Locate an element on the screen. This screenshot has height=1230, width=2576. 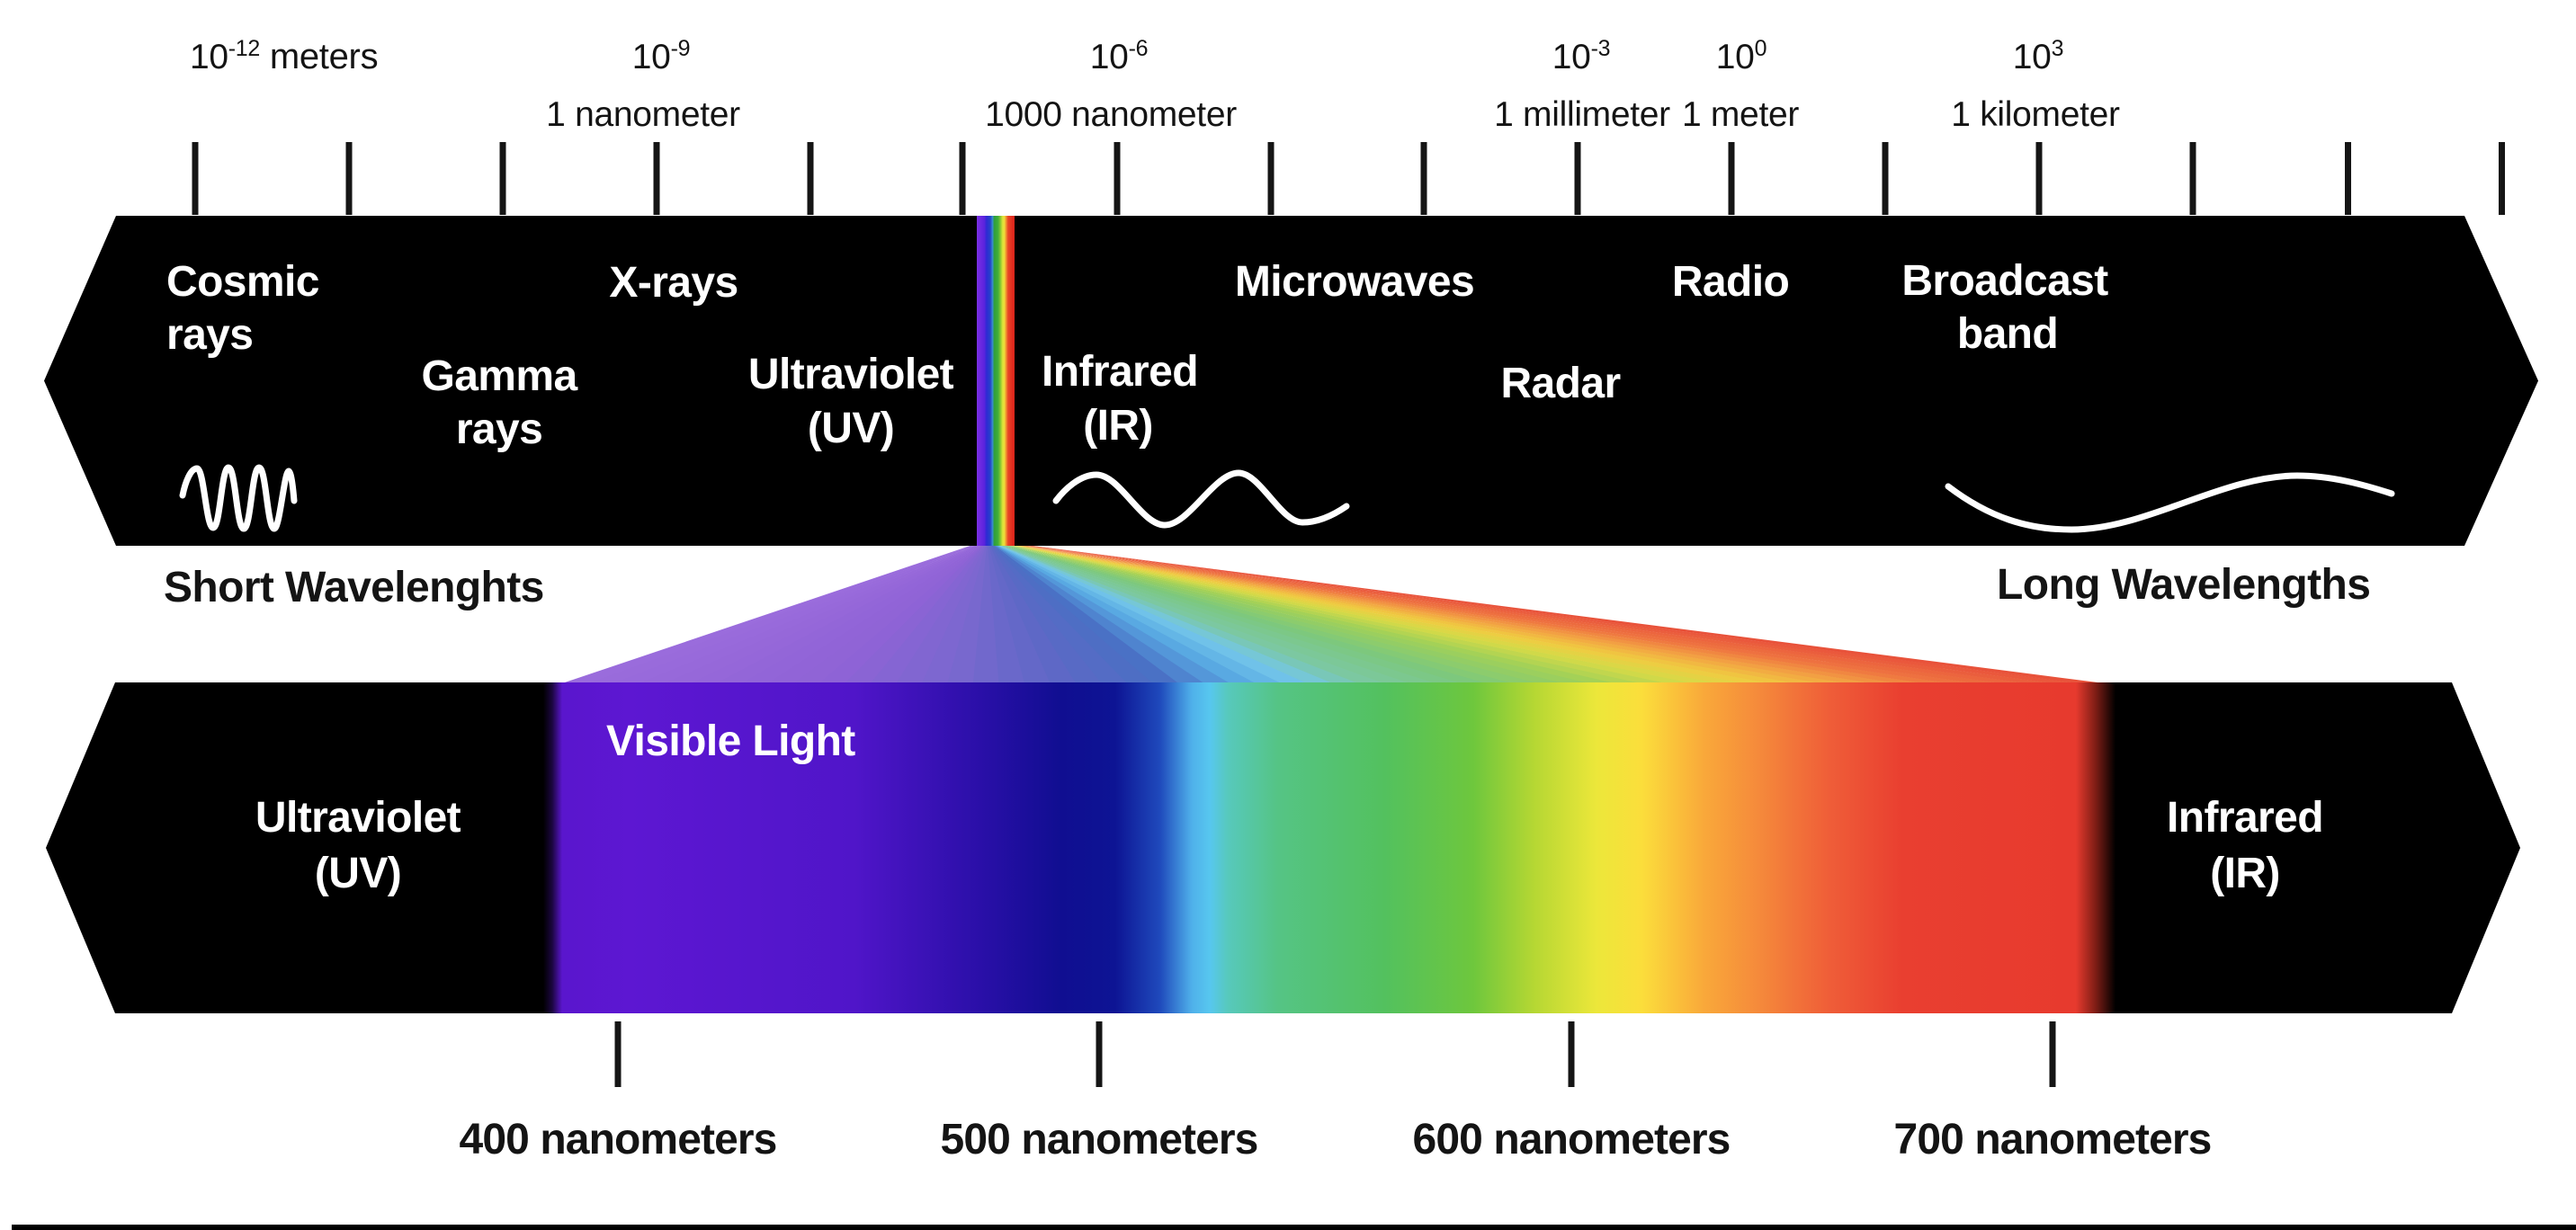
svg-text: 600 nanometers is located at coordinates (1572, 1140).